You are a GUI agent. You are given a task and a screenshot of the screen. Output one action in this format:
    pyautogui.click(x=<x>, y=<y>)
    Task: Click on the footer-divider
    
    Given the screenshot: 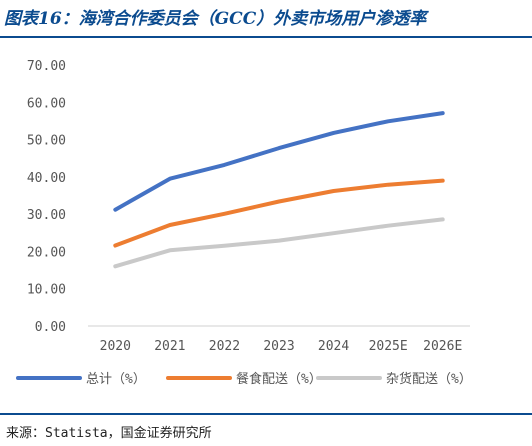 What is the action you would take?
    pyautogui.click(x=266, y=414)
    